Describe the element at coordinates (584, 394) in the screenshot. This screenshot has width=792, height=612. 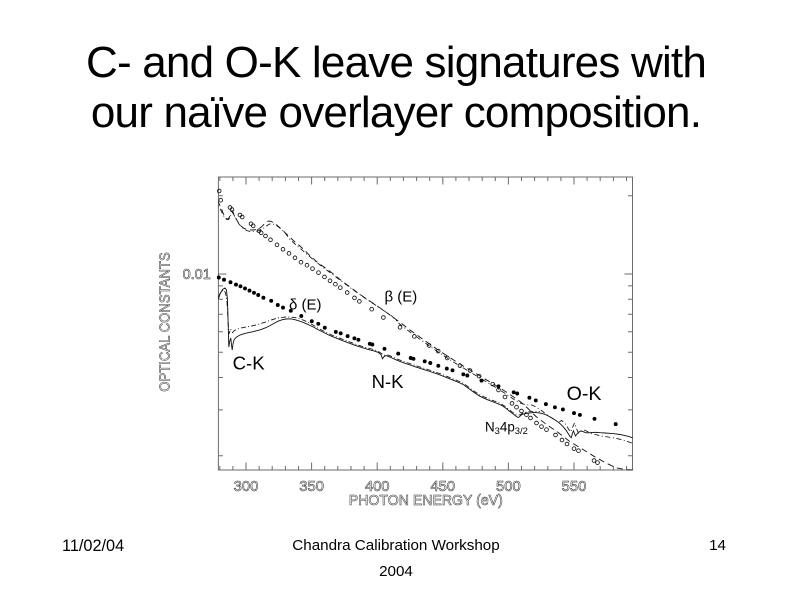
I see `svg-text: O-K` at that location.